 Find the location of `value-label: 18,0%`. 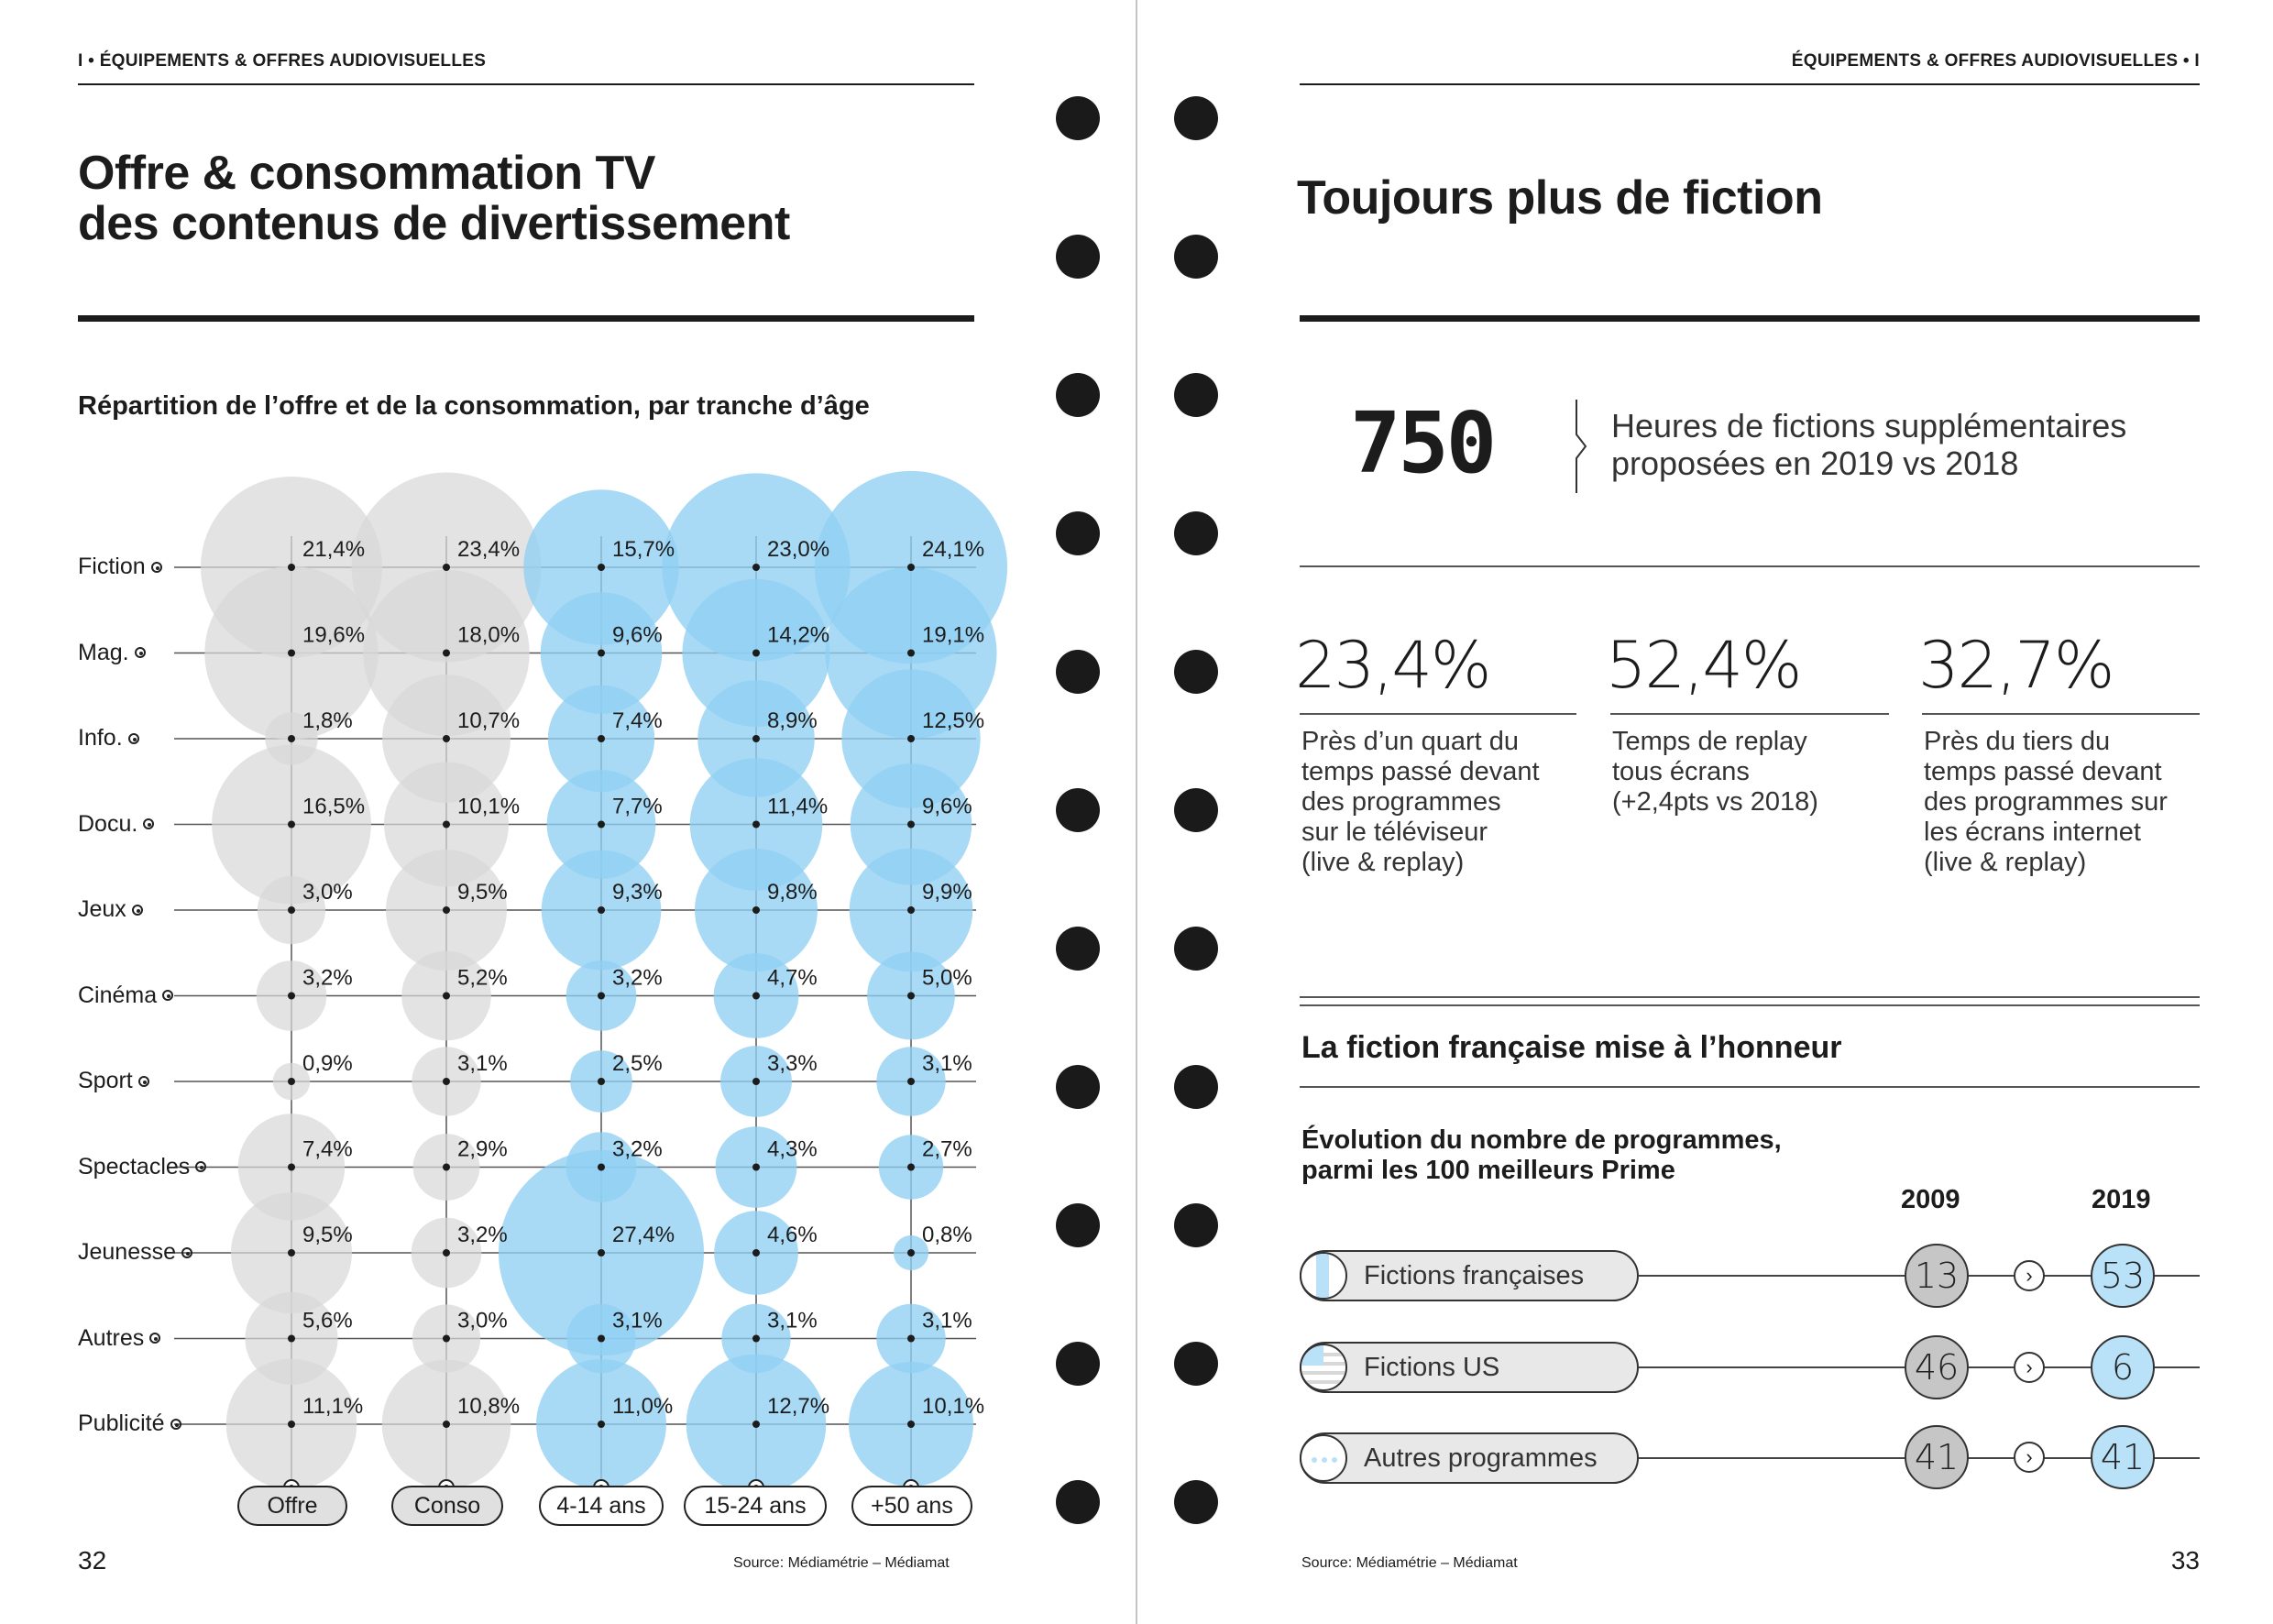

value-label: 18,0% is located at coordinates (488, 635).